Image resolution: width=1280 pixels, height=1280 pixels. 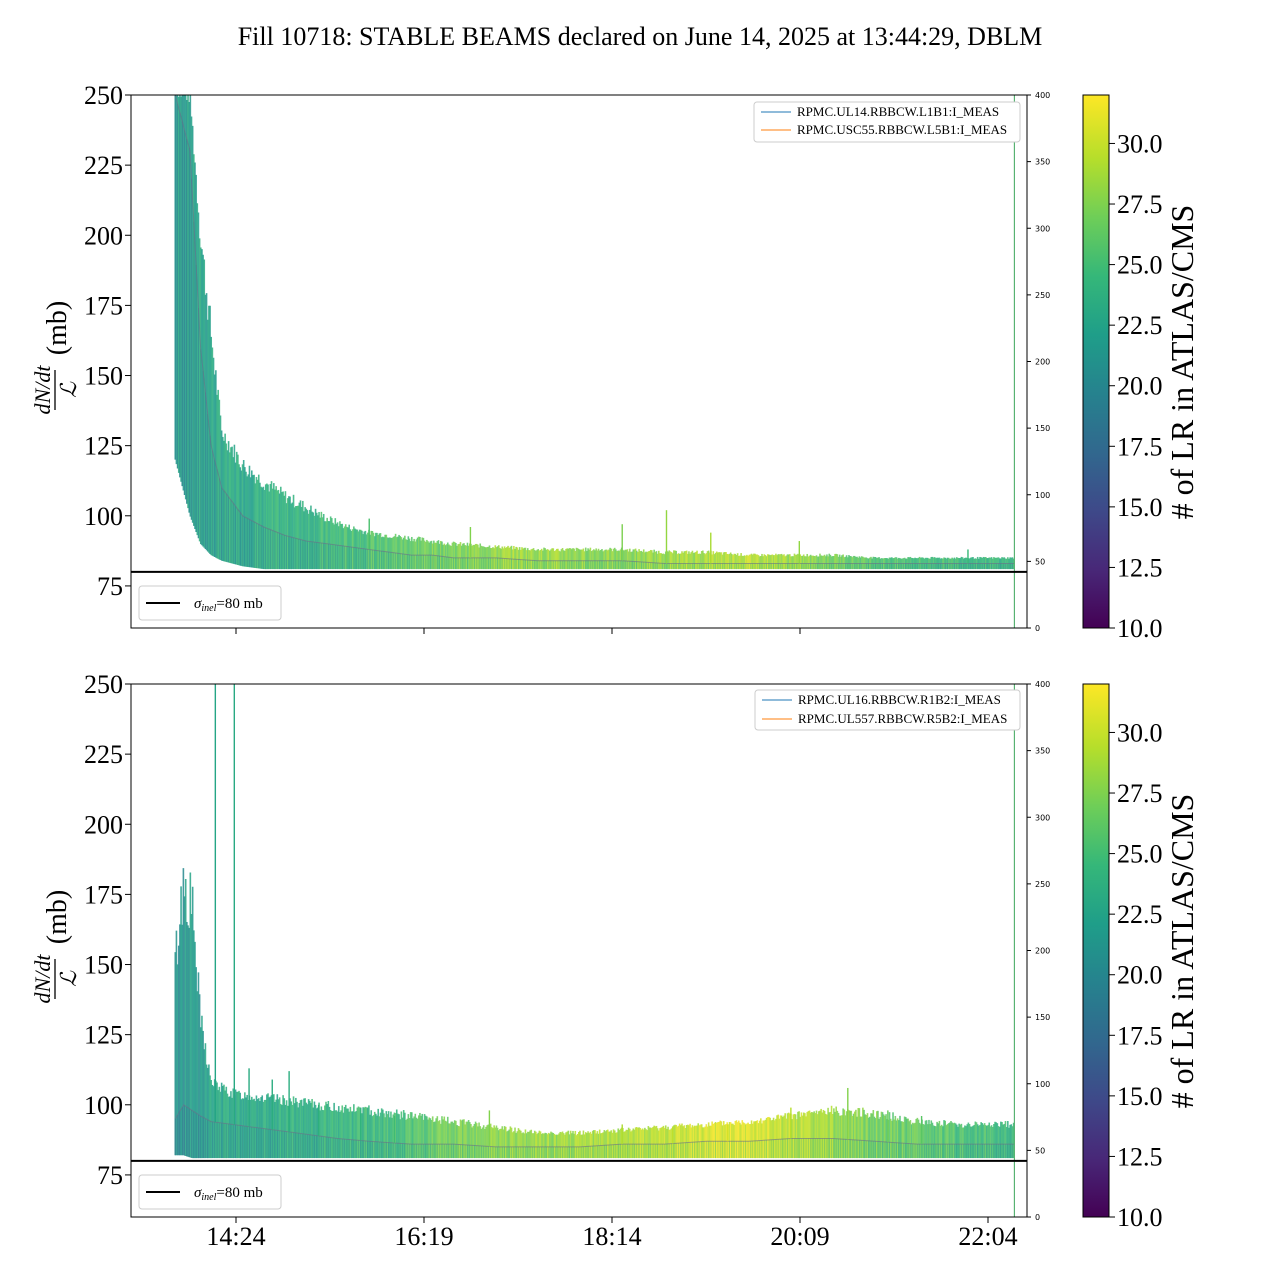 What do you see at coordinates (103, 165) in the screenshot?
I see `top-y-tick-label: 225` at bounding box center [103, 165].